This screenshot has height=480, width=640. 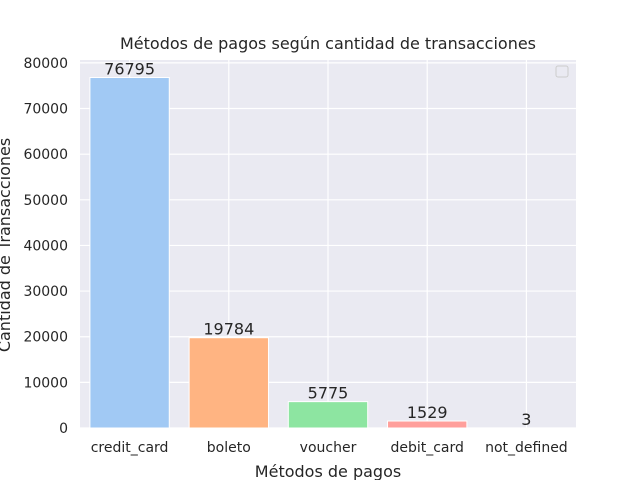 What do you see at coordinates (427, 412) in the screenshot?
I see `bar-value-label: 1529` at bounding box center [427, 412].